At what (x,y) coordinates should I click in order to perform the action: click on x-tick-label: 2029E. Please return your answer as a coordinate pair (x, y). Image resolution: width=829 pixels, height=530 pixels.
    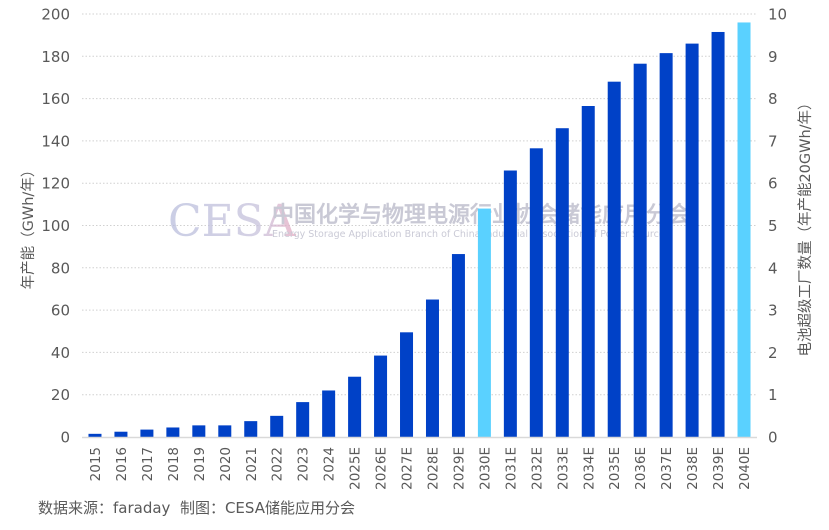
    Looking at the image, I should click on (459, 468).